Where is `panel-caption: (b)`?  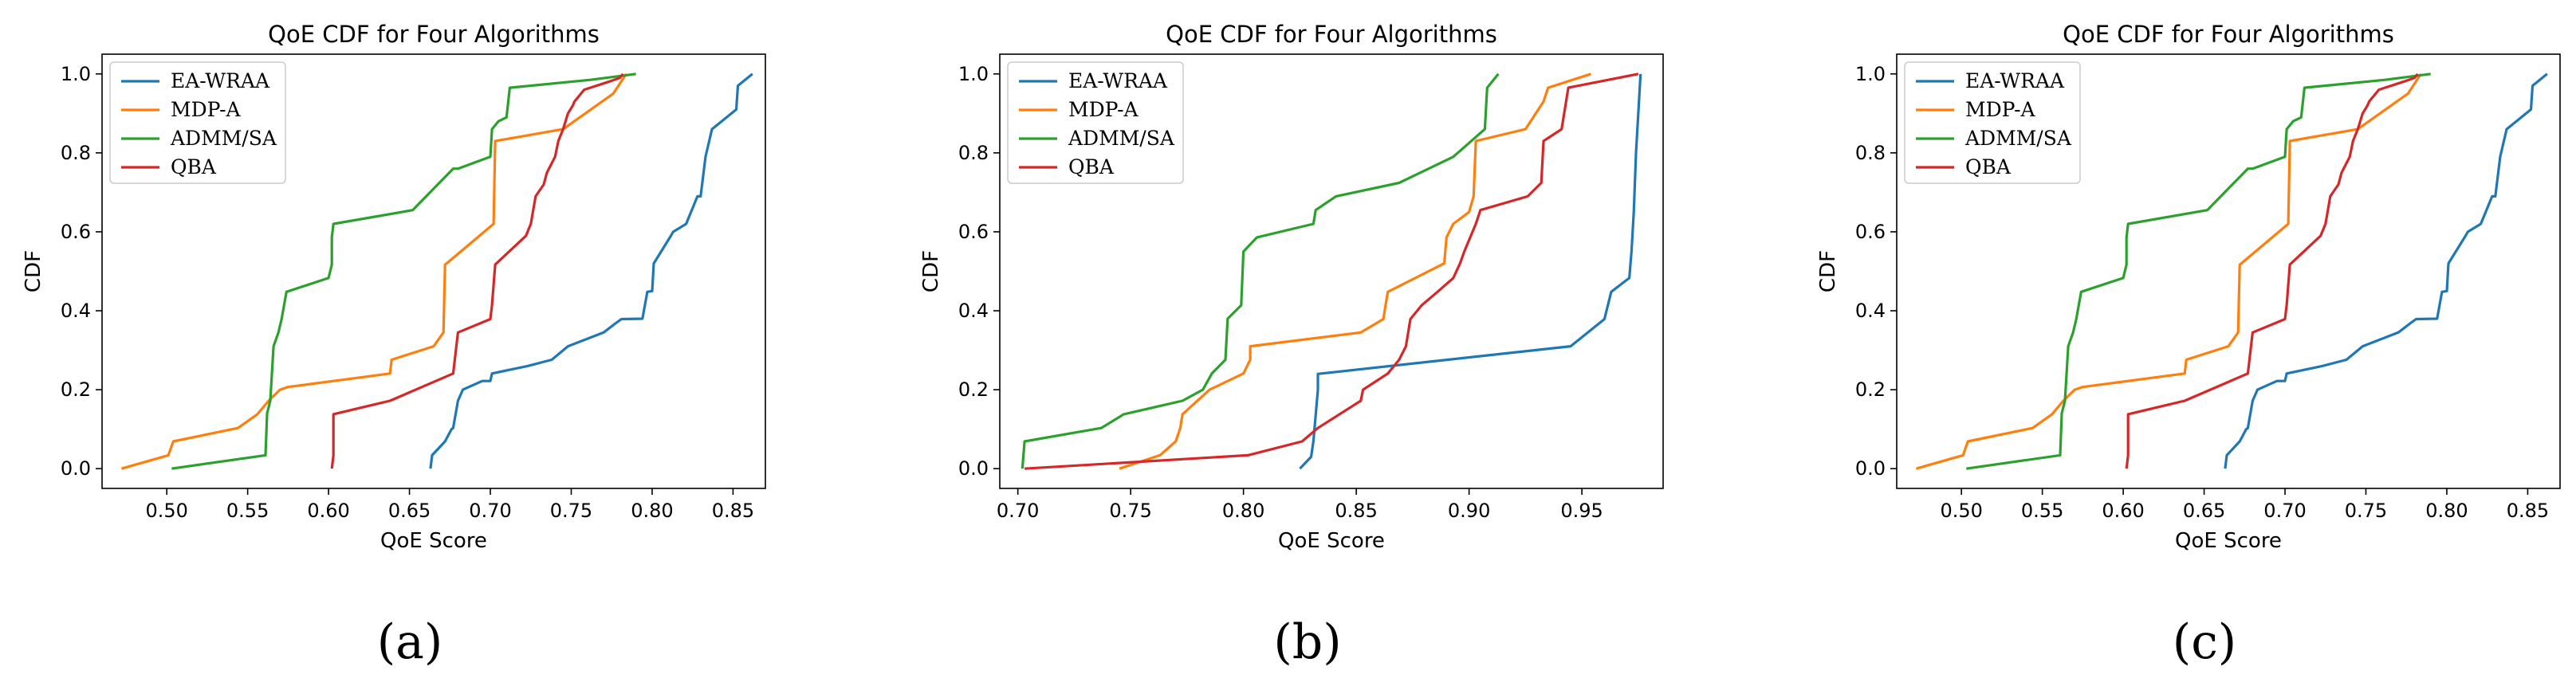 panel-caption: (b) is located at coordinates (1307, 642).